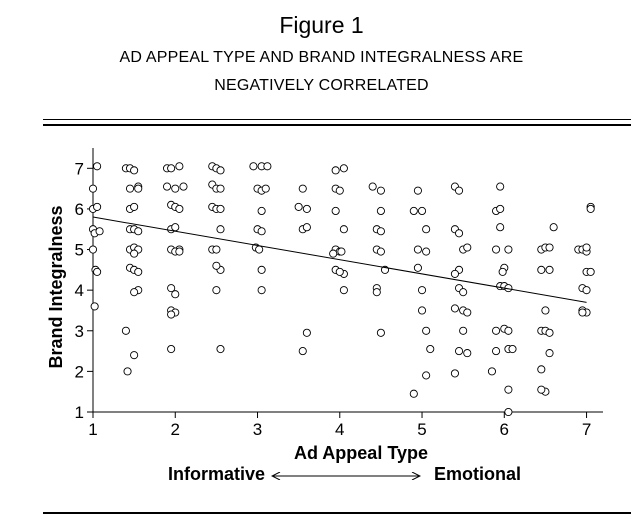  I want to click on x-axis-title: Ad Appeal Type, so click(361, 453).